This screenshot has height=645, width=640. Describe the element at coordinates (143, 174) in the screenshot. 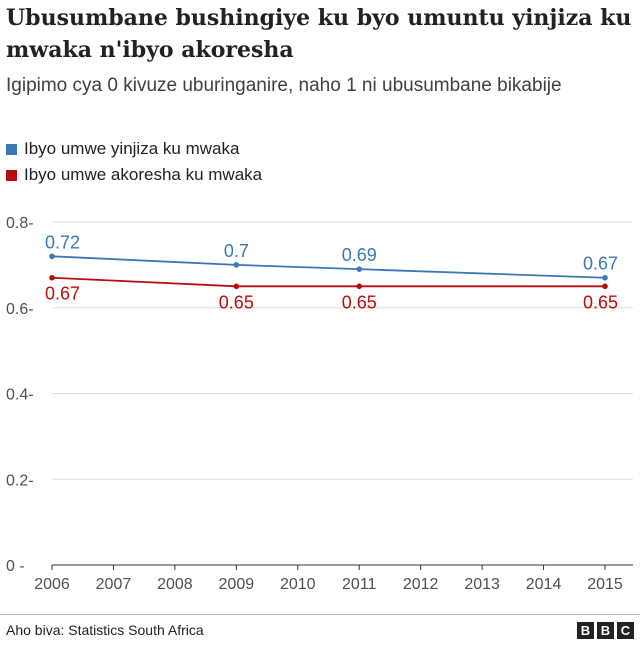

I see `legend-label-expenditure: Ibyo umwe akoresha ku mwaka` at that location.